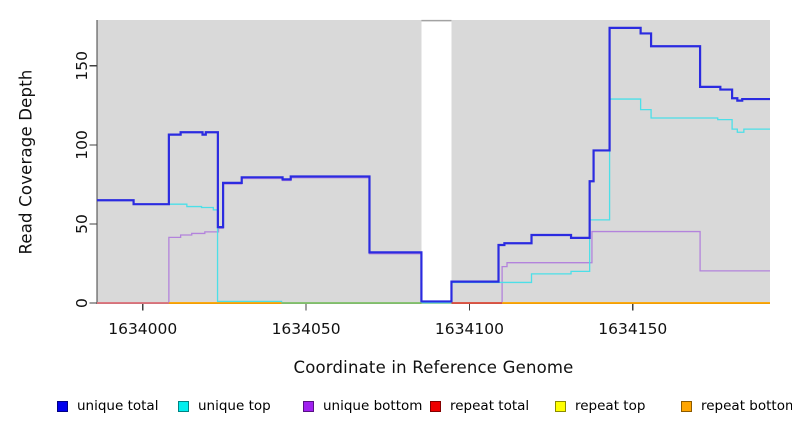 The height and width of the screenshot is (432, 792). I want to click on x-axis-title: Coordinate in Reference Genome, so click(433, 367).